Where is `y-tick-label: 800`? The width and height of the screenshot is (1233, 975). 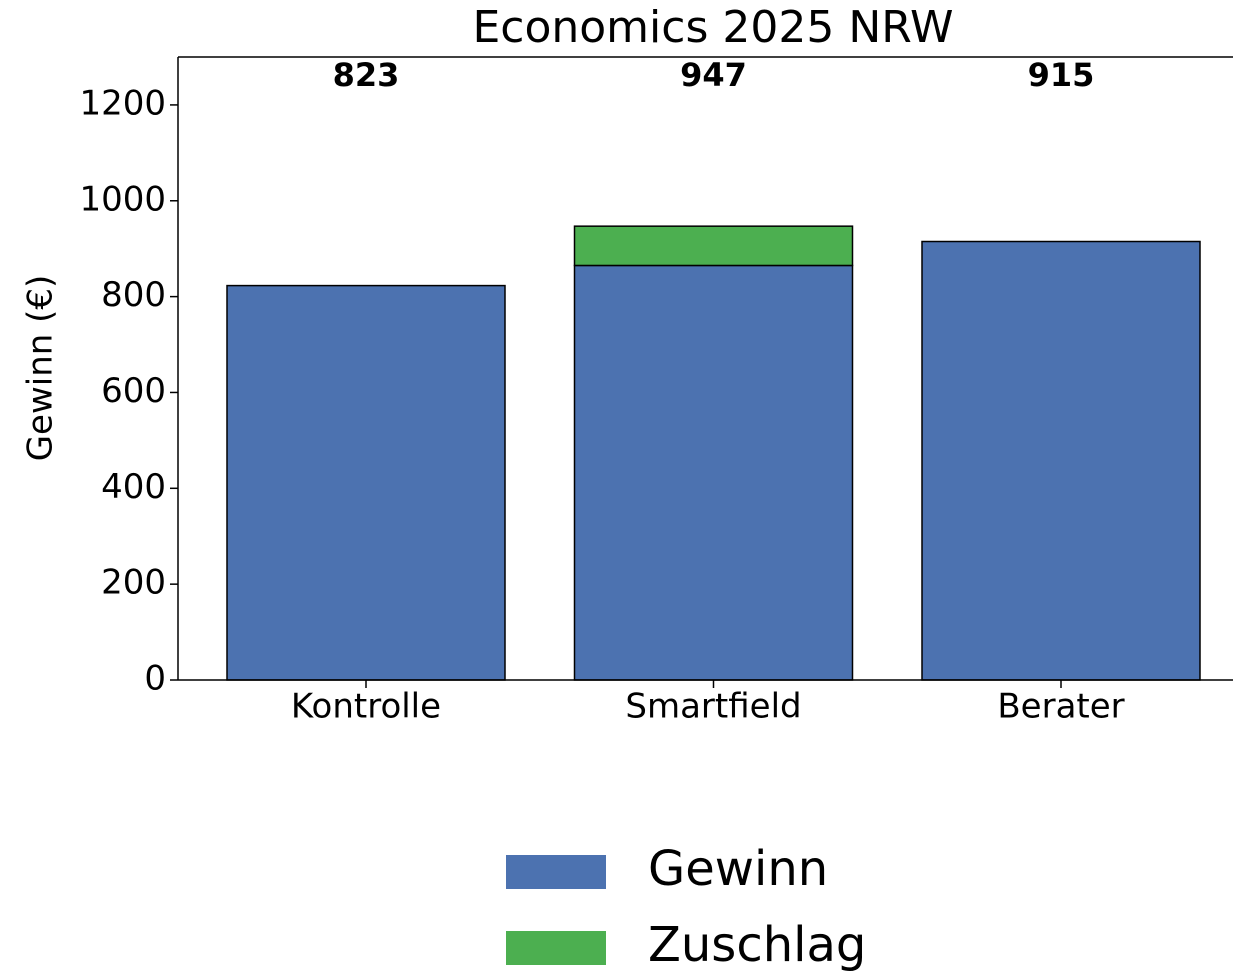
y-tick-label: 800 is located at coordinates (133, 295).